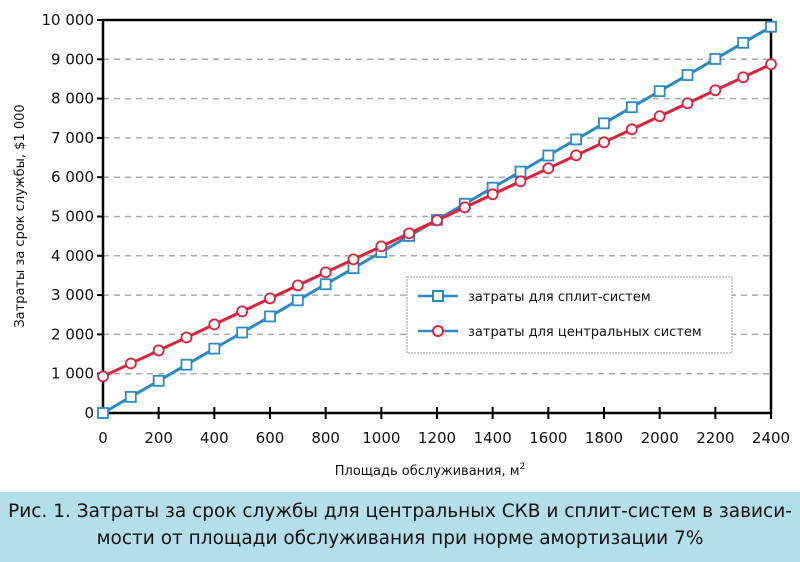 The width and height of the screenshot is (800, 562). What do you see at coordinates (430, 470) in the screenshot?
I see `x-axis-label: Площадь обслуживания, м2` at bounding box center [430, 470].